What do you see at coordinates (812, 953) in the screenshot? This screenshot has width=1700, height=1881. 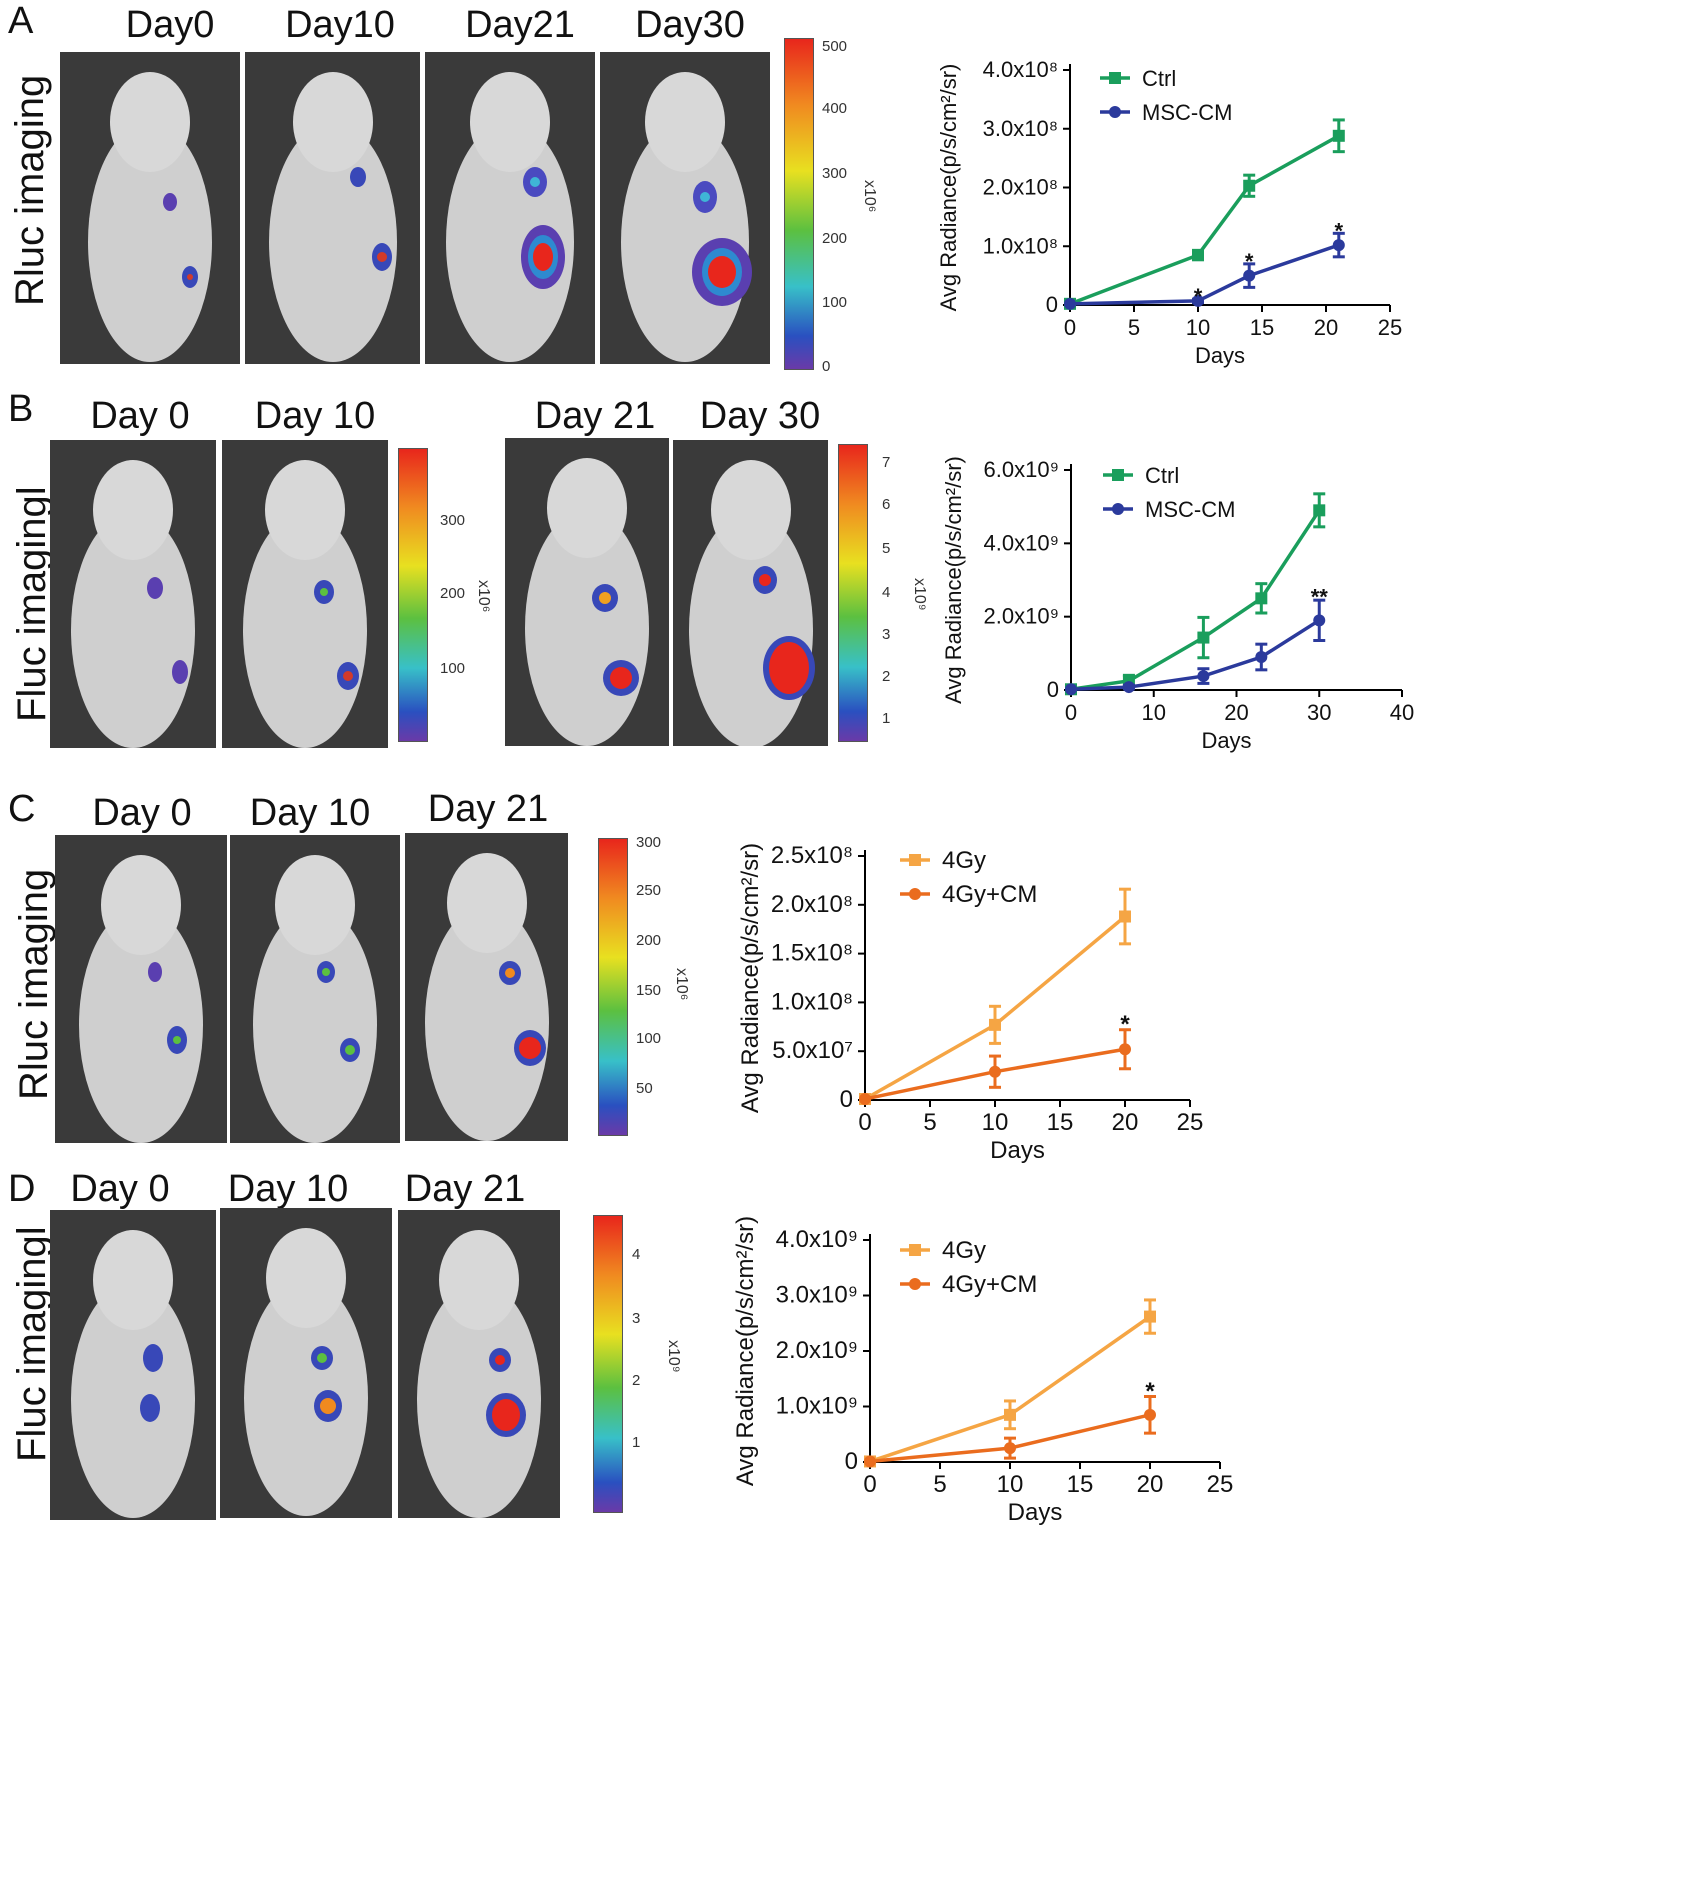 I see `y-tick-label: 1.5x10⁸` at bounding box center [812, 953].